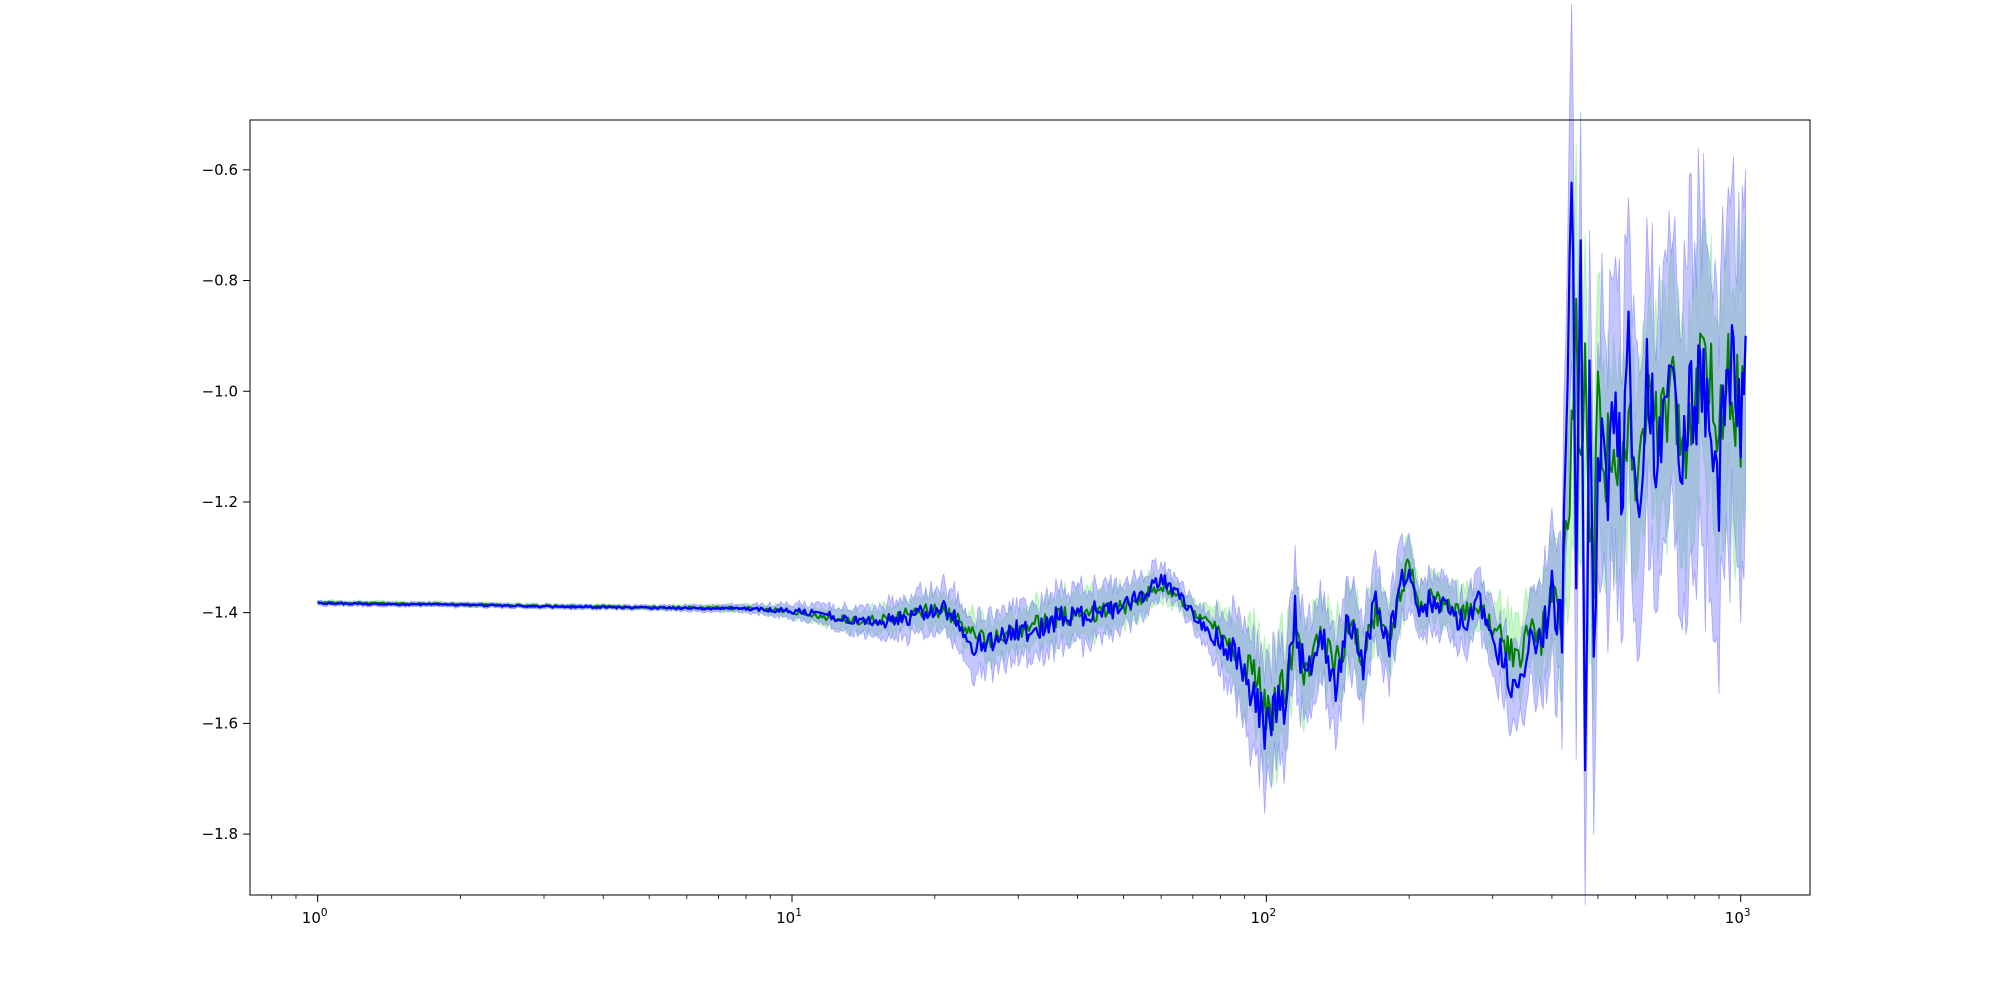 The height and width of the screenshot is (1000, 2000). Describe the element at coordinates (220, 834) in the screenshot. I see `y-tick-label: −1.8` at that location.